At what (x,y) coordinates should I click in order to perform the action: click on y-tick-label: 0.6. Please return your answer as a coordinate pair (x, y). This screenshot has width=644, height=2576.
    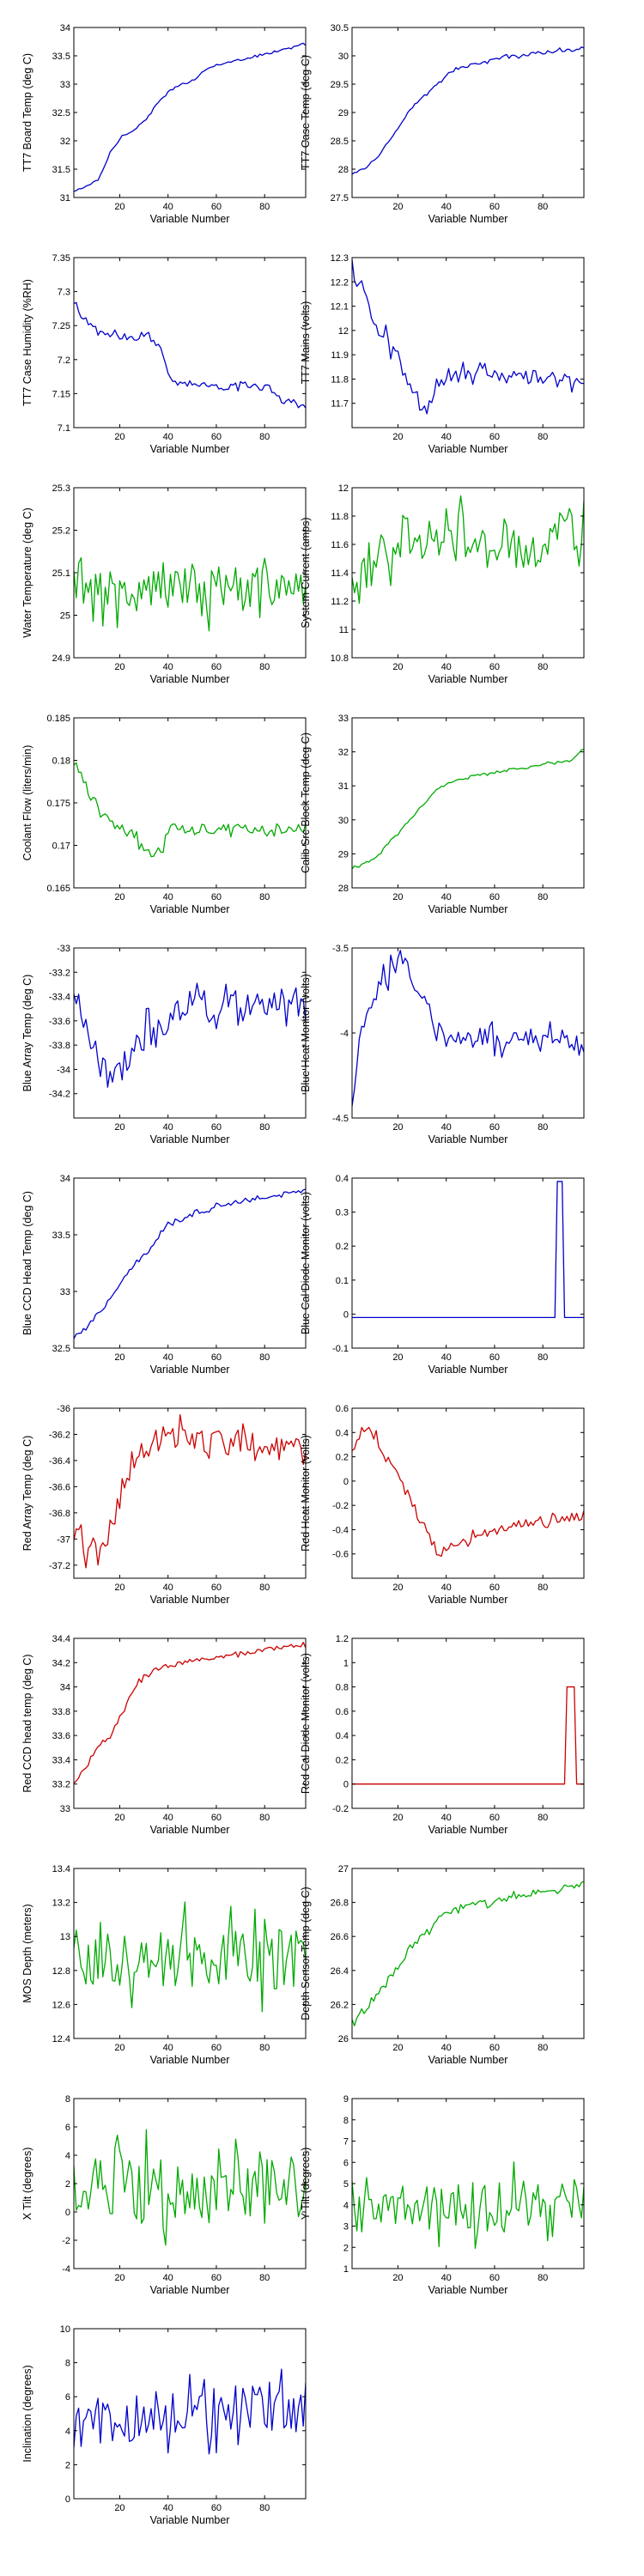
    Looking at the image, I should click on (343, 1409).